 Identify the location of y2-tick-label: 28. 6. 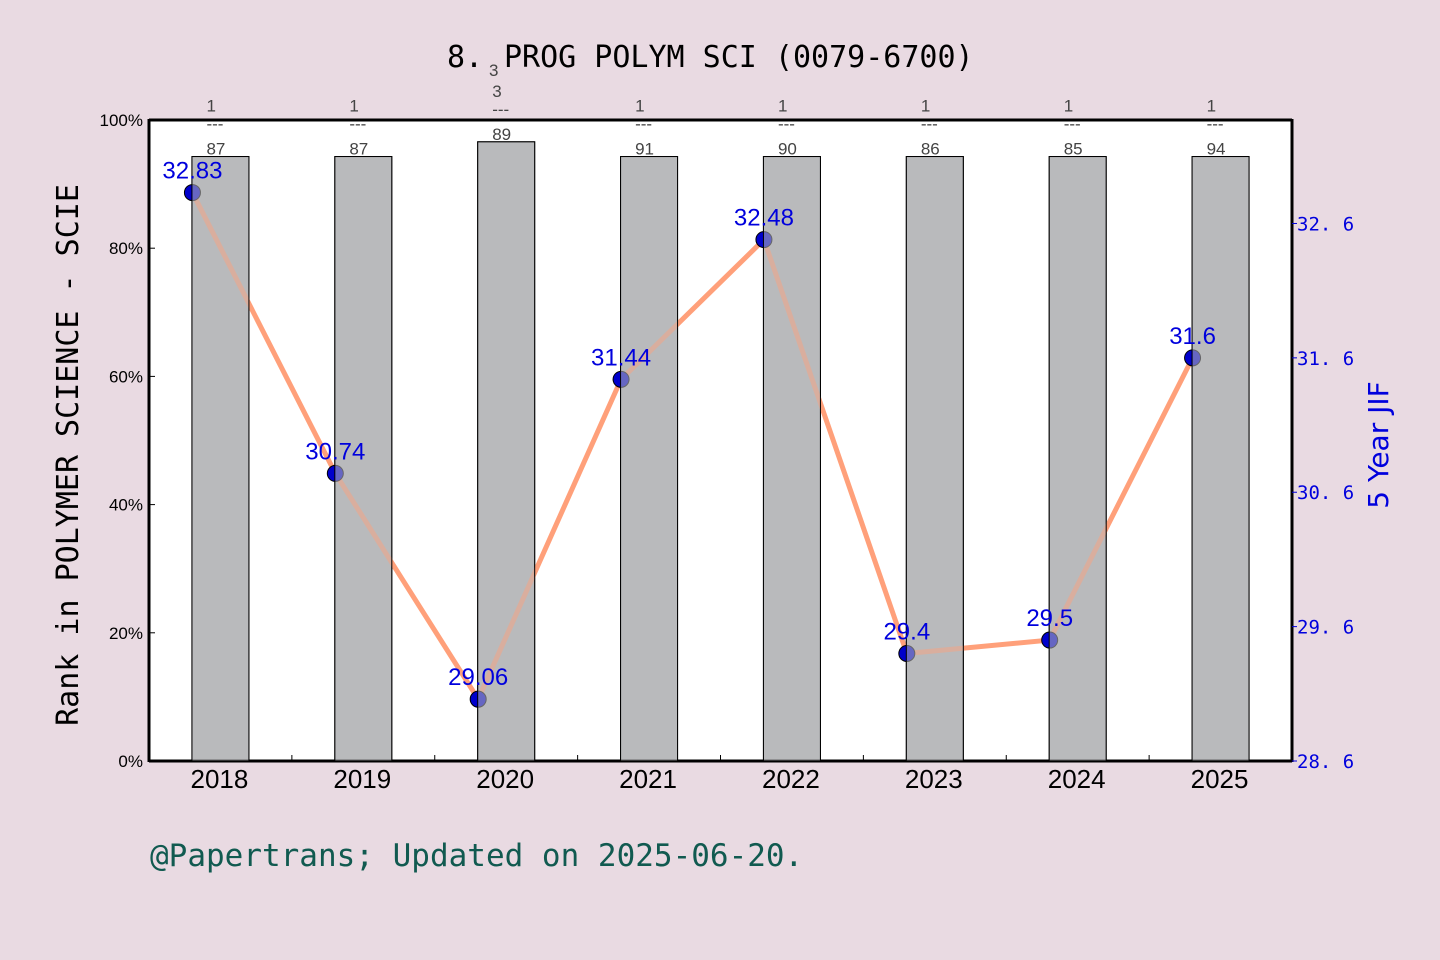
(1325, 762).